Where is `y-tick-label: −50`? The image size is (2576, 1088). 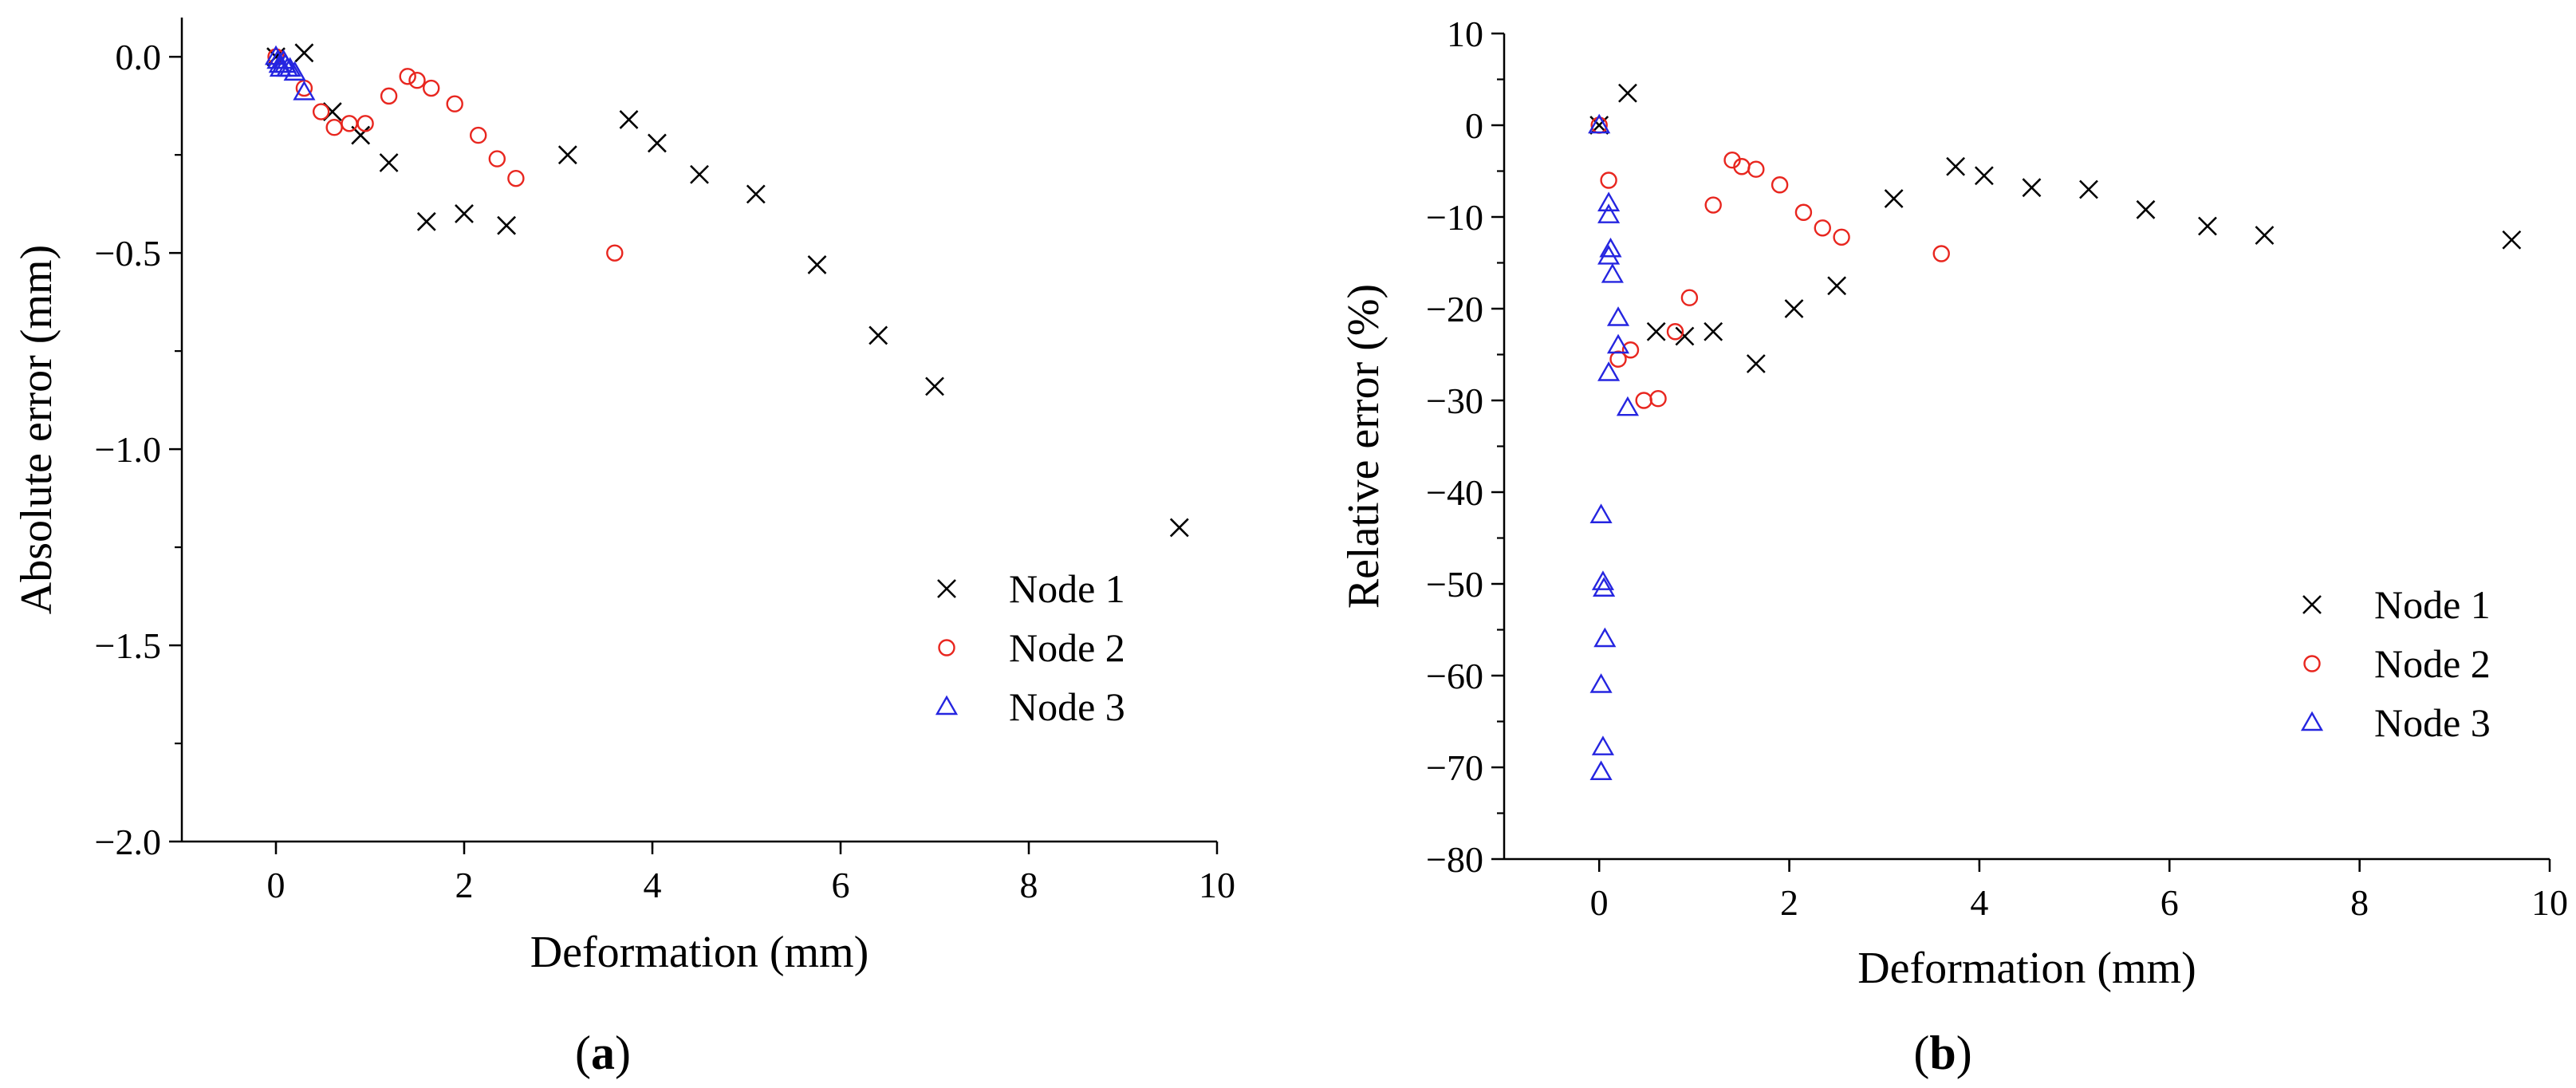 y-tick-label: −50 is located at coordinates (1454, 584).